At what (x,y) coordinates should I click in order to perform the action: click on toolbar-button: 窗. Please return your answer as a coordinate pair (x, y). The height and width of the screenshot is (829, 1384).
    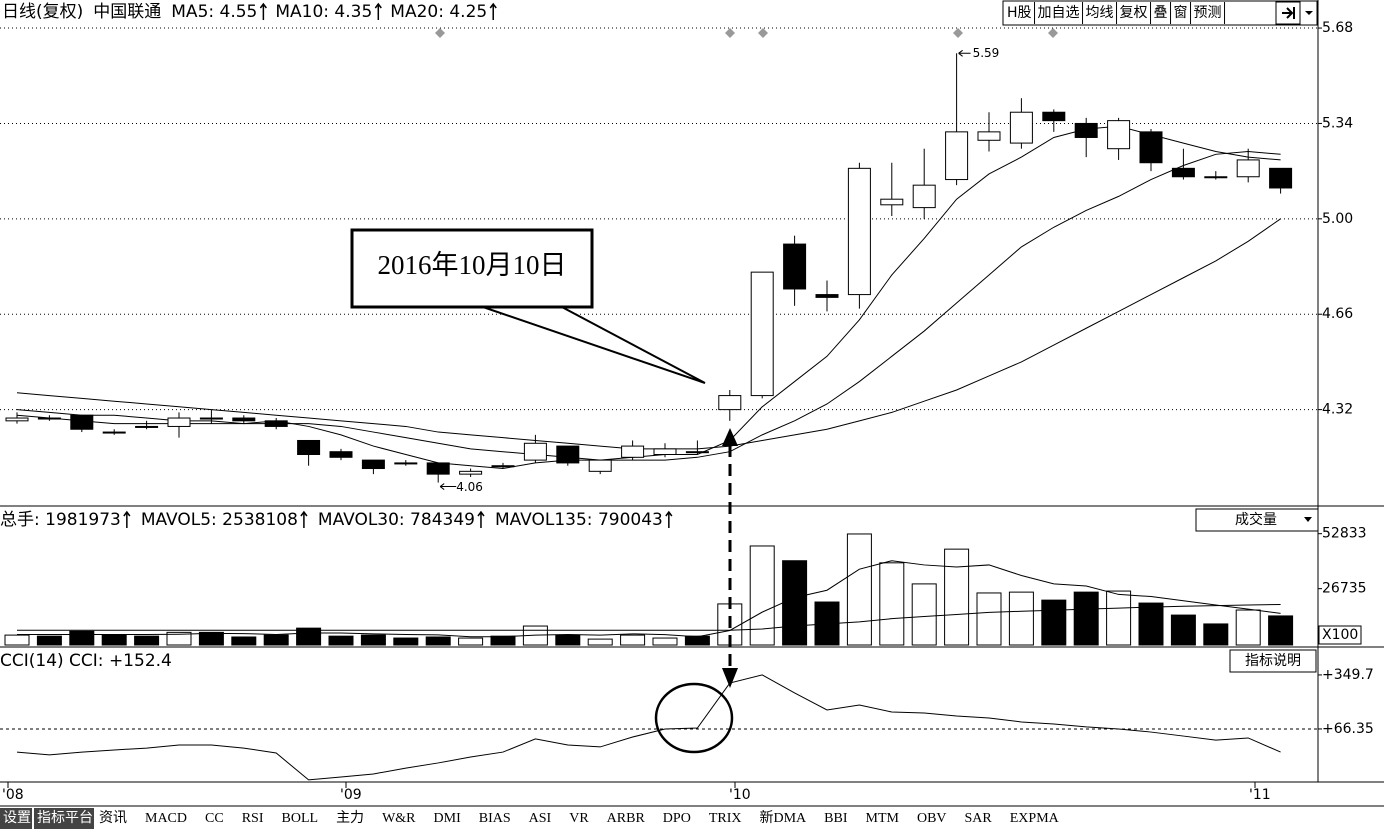
    Looking at the image, I should click on (1181, 12).